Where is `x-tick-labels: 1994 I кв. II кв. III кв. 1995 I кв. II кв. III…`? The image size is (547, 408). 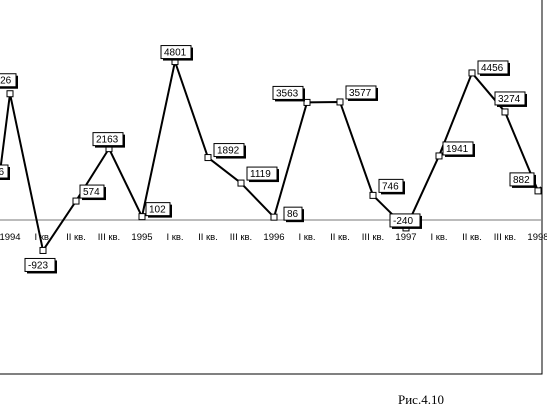 x-tick-labels: 1994 I кв. II кв. III кв. 1995 I кв. II кв. III… is located at coordinates (273, 237).